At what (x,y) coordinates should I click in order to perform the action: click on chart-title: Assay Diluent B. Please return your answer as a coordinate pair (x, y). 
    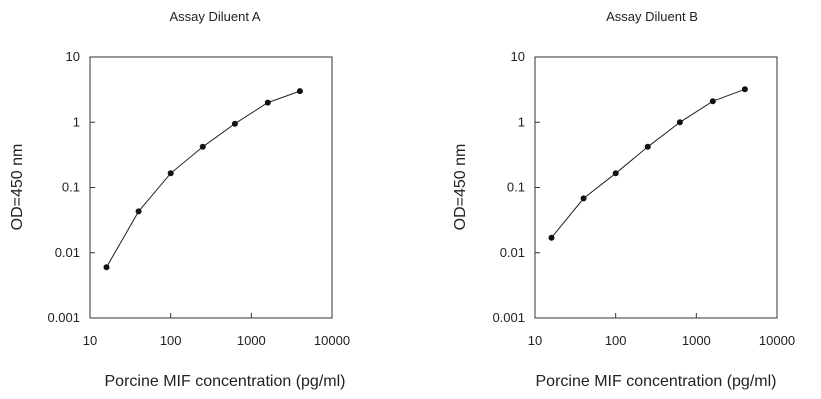
    Looking at the image, I should click on (652, 16).